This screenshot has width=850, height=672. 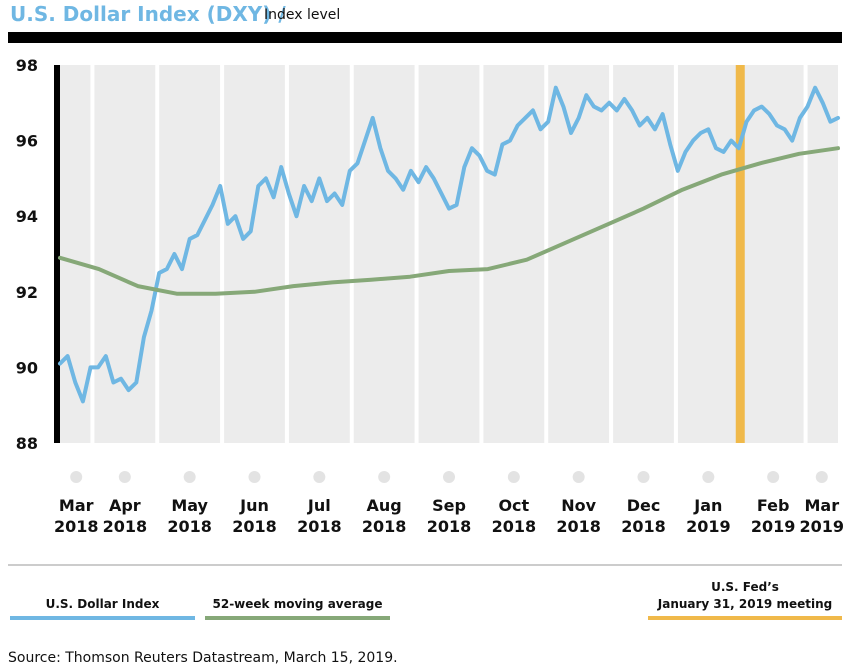 What do you see at coordinates (102, 604) in the screenshot?
I see `legend-label: U.S. Dollar Index` at bounding box center [102, 604].